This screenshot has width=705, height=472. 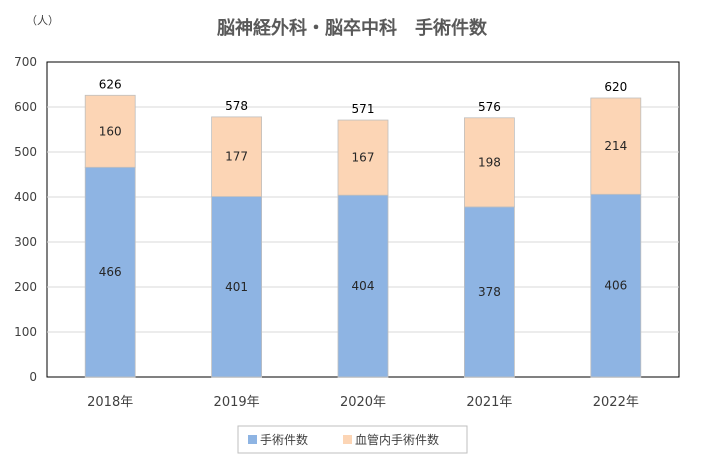 I want to click on y-tick-label: 700, so click(x=25, y=62).